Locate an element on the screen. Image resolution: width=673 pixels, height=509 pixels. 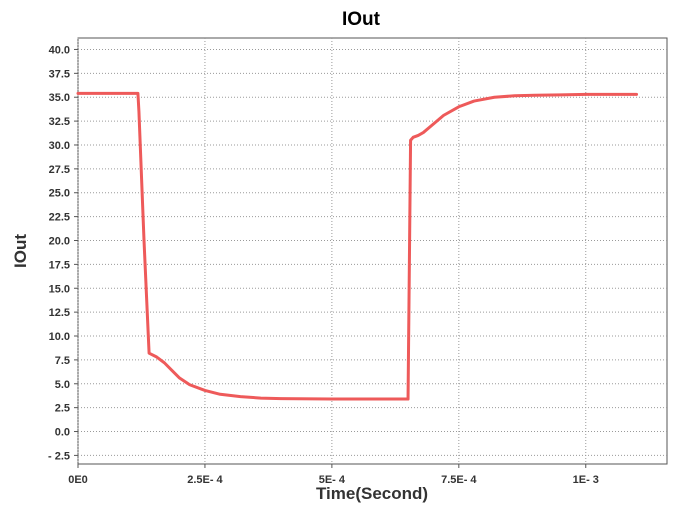
y-tick-label: 25.0 is located at coordinates (59, 194).